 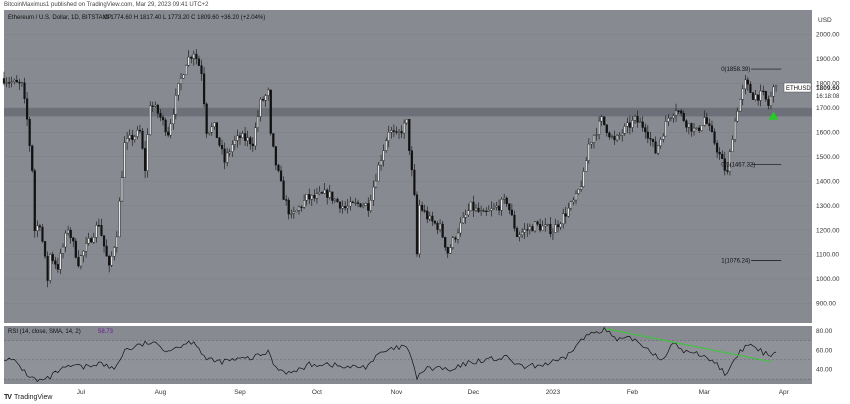 What do you see at coordinates (106, 332) in the screenshot?
I see `rsi-value: 58.73` at bounding box center [106, 332].